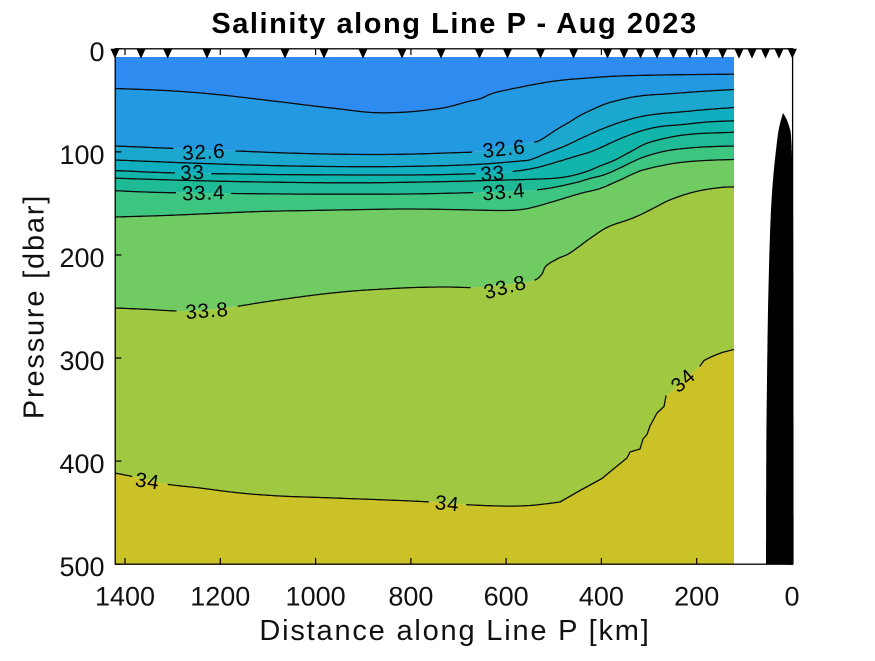  What do you see at coordinates (454, 24) in the screenshot?
I see `svg-text:Salinity along Line P - Aug 20: Salinity along Line P - Aug 2023` at bounding box center [454, 24].